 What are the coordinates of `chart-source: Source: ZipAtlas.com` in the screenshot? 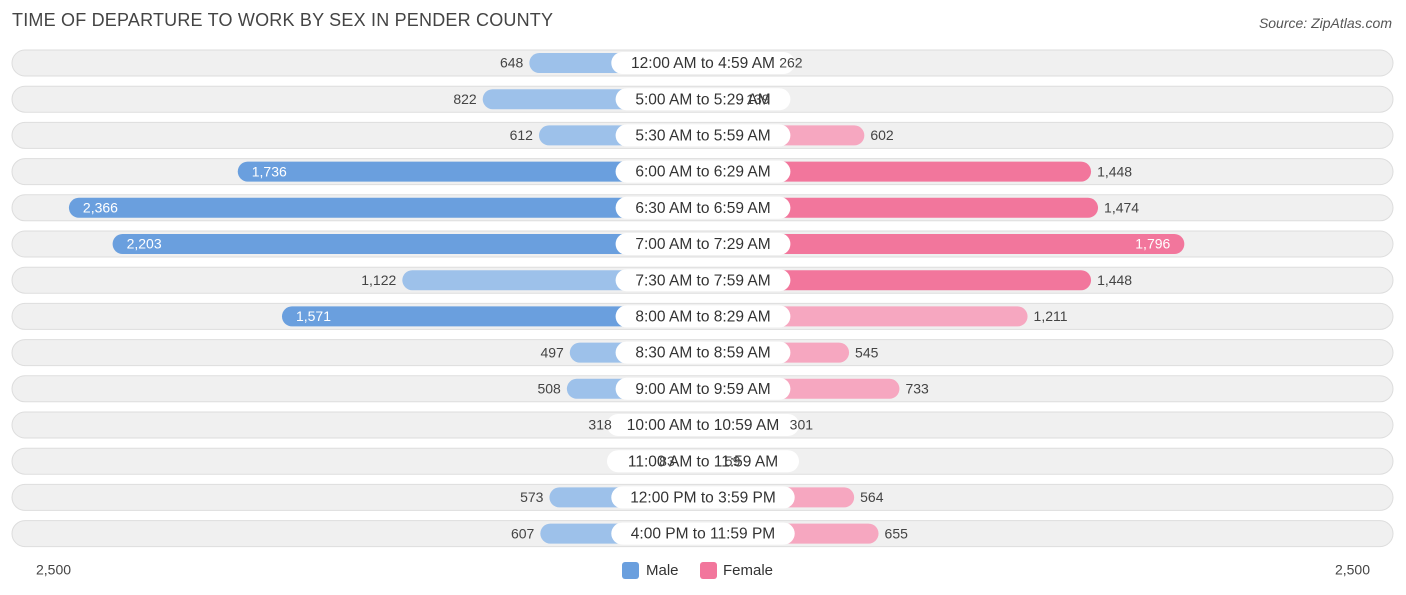 It's located at (1325, 23).